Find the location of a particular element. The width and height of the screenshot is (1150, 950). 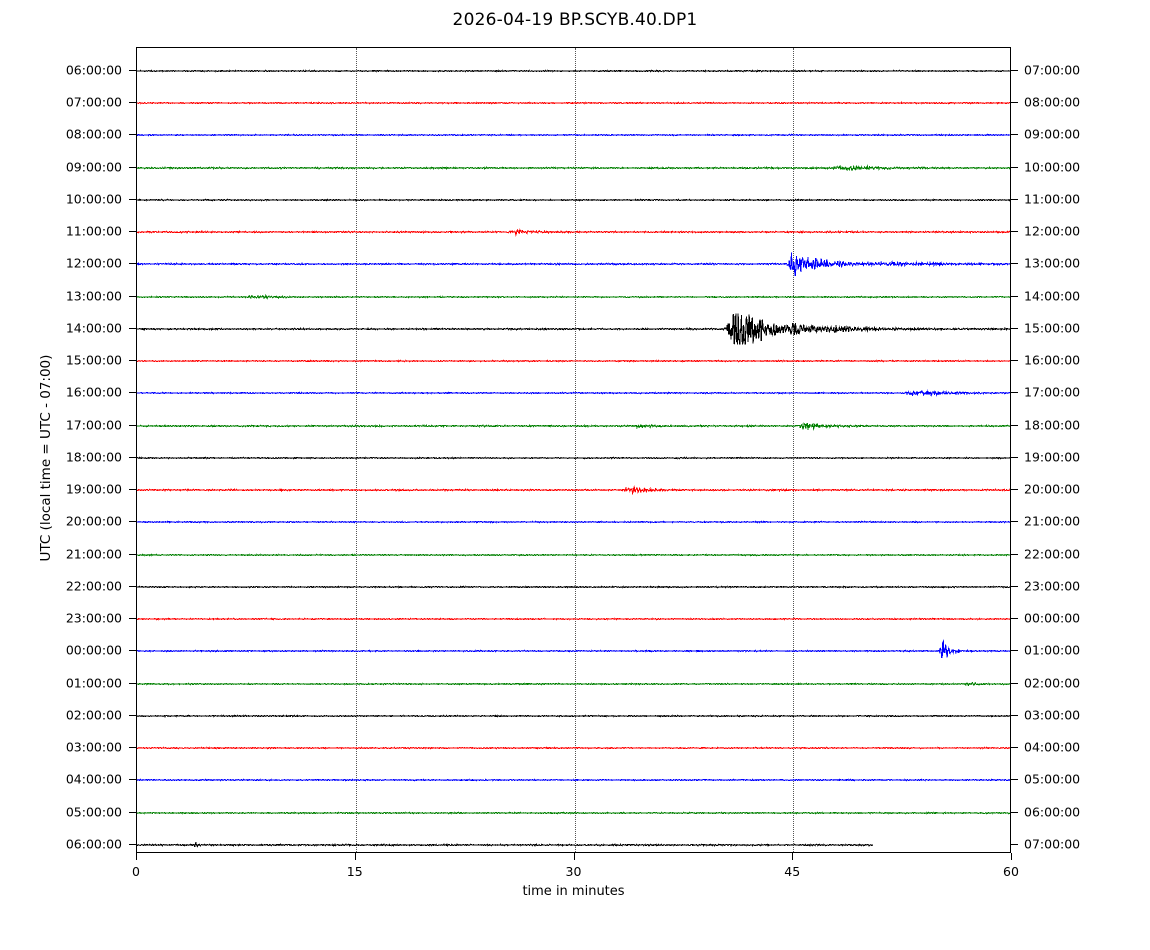

y-axis-tick-label-left: 17:00:00 is located at coordinates (93, 425).